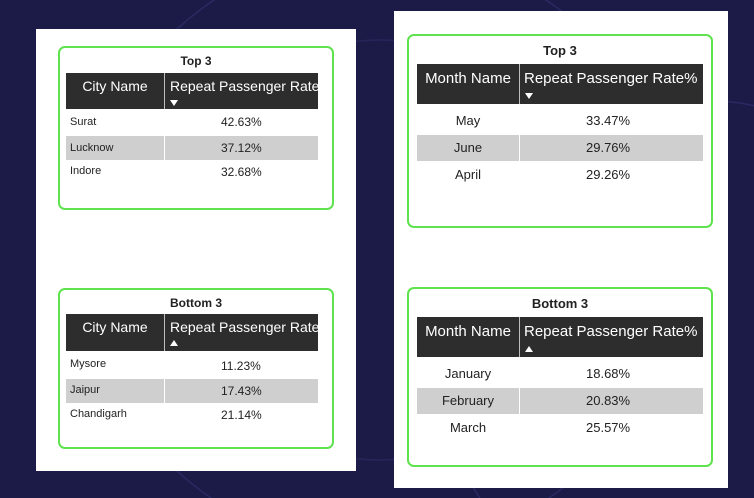 Image resolution: width=754 pixels, height=498 pixels. I want to click on rate-cell: 42.63%, so click(241, 122).